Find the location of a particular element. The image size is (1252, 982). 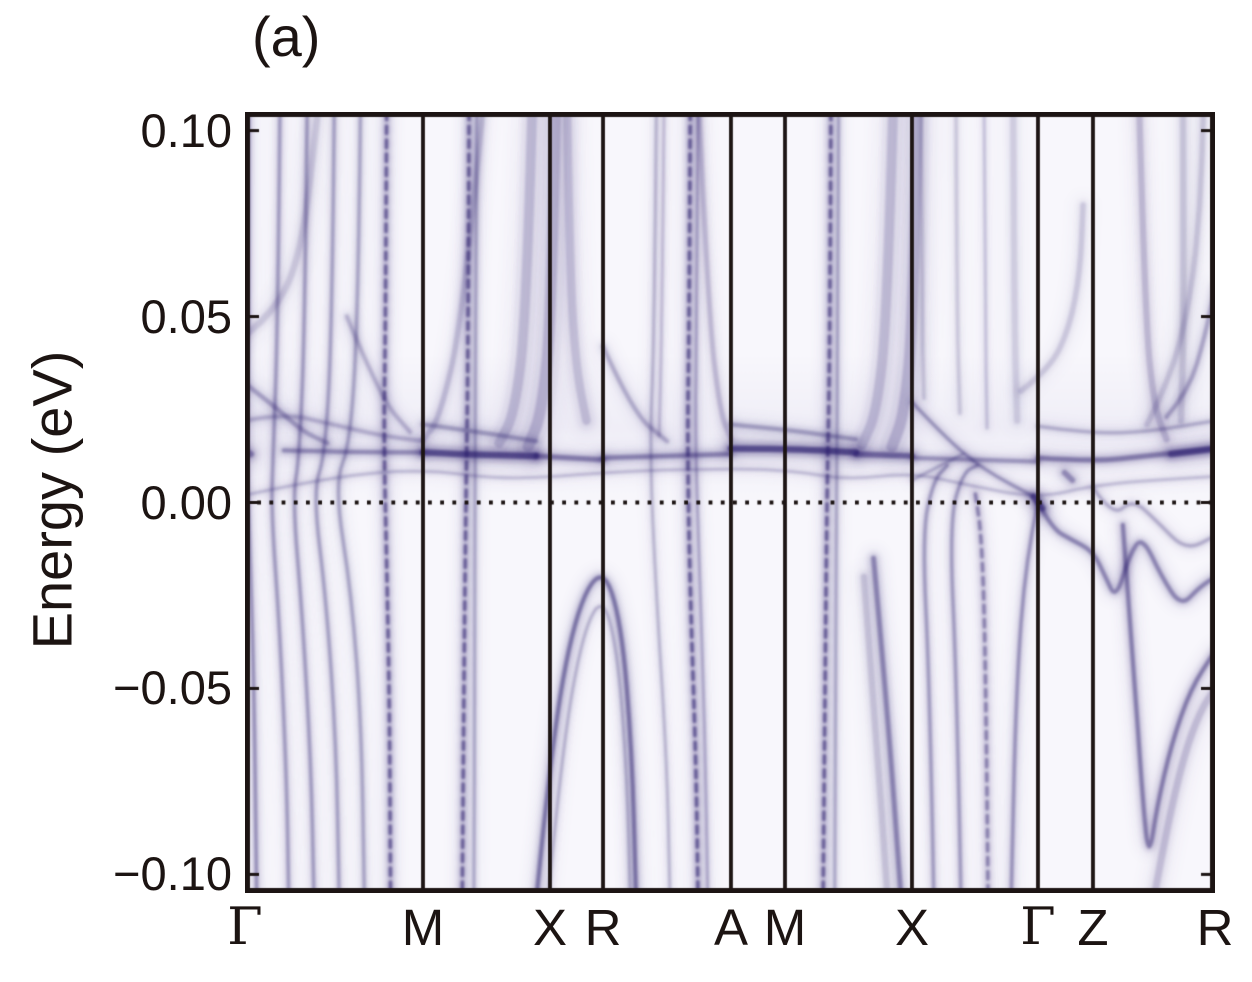

y-tick-label: 0.00 is located at coordinates (186, 502).